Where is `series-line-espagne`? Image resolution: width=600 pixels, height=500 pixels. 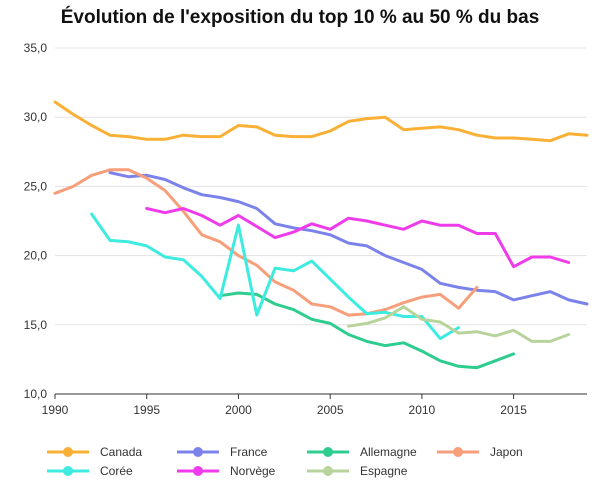 series-line-espagne is located at coordinates (459, 324).